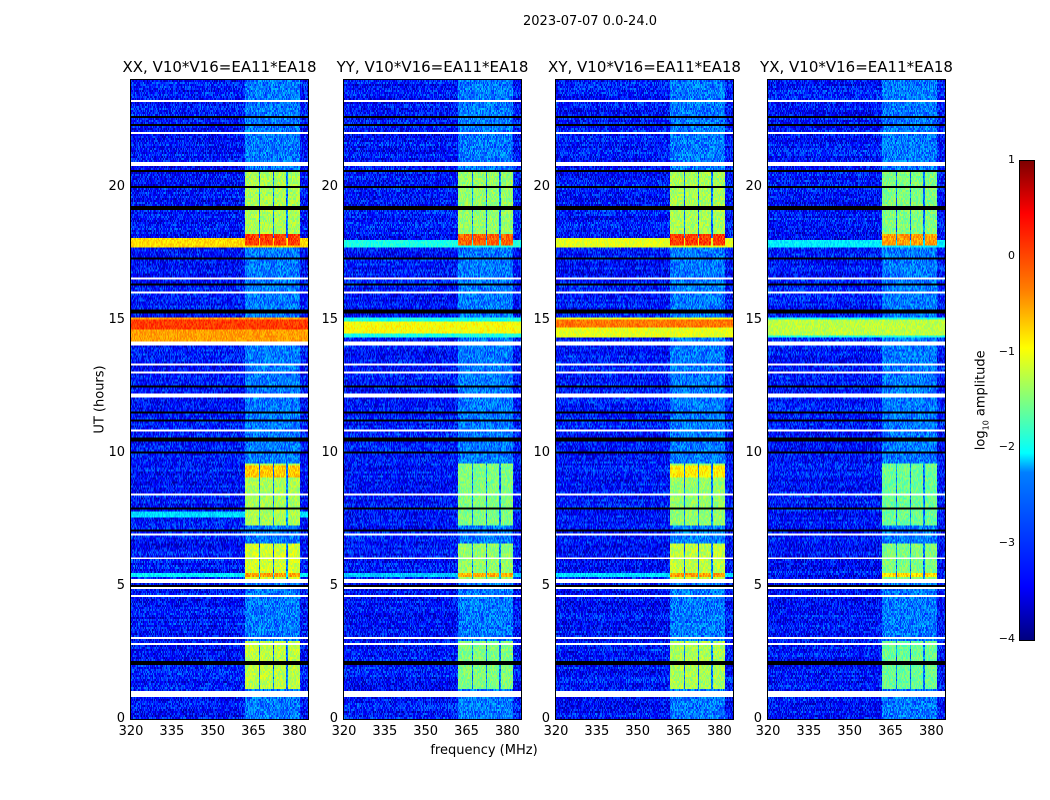 Image resolution: width=1050 pixels, height=800 pixels. What do you see at coordinates (219, 67) in the screenshot?
I see `panel-title: XX, V10*V16=EA11*EA18` at bounding box center [219, 67].